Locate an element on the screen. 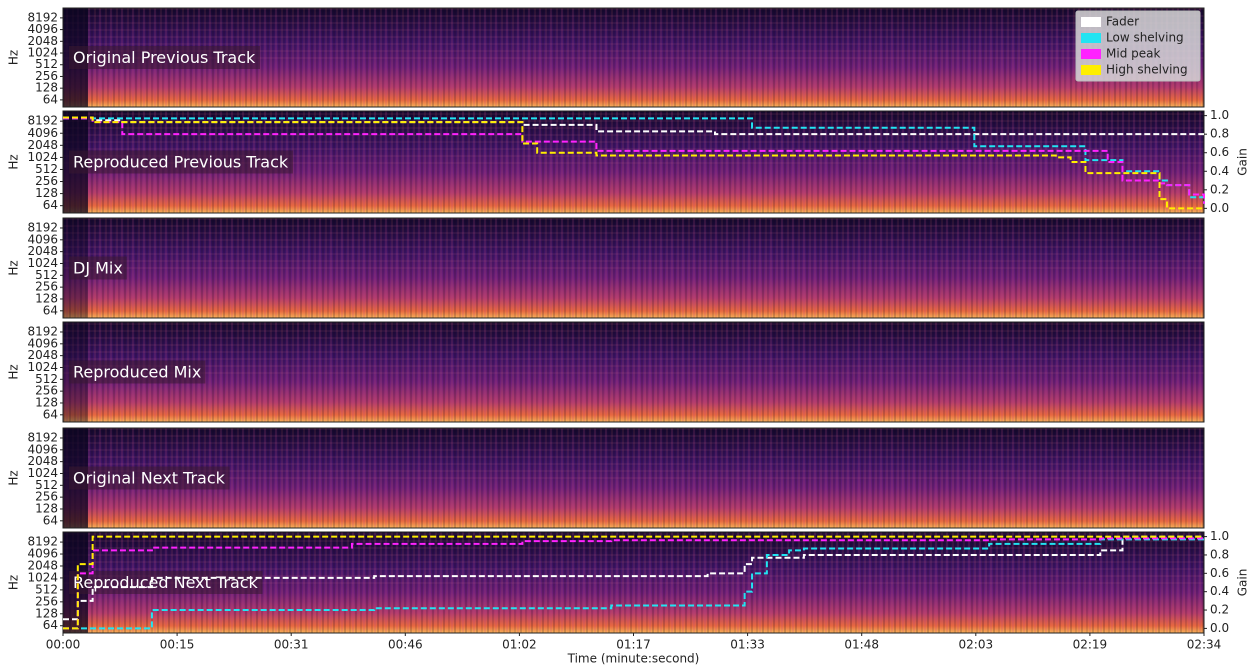 This screenshot has height=666, width=1255. x-tick-label: 01:17 is located at coordinates (633, 645).